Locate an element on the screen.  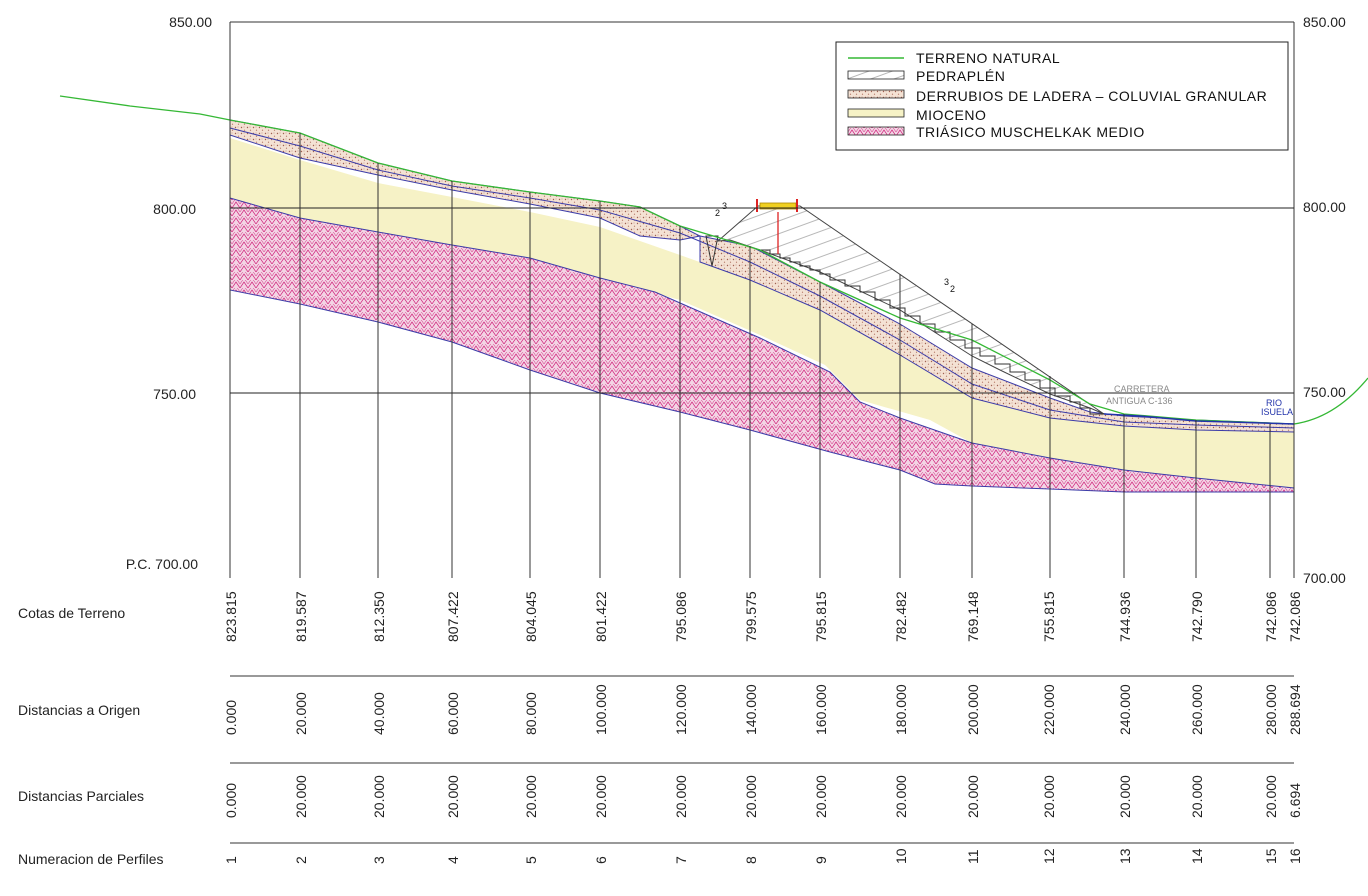
parcial-value-7: 20.000 is located at coordinates (681, 796).